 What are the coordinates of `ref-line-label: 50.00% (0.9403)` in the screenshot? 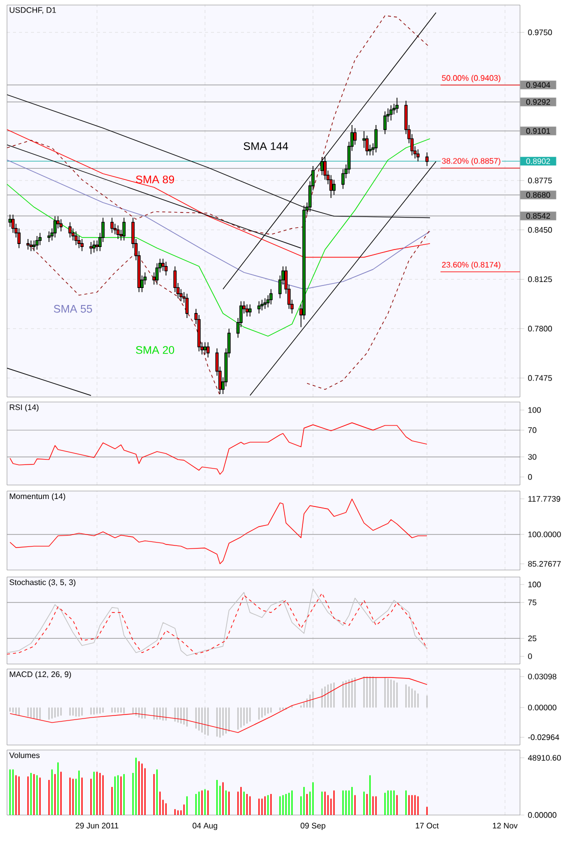 It's located at (471, 78).